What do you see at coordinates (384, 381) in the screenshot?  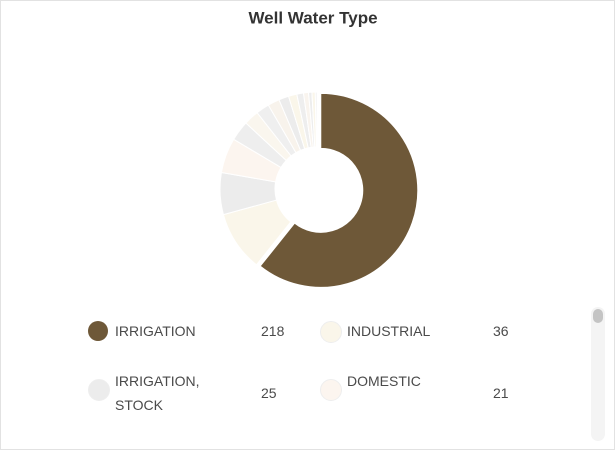 I see `legend-label: DOMESTIC` at bounding box center [384, 381].